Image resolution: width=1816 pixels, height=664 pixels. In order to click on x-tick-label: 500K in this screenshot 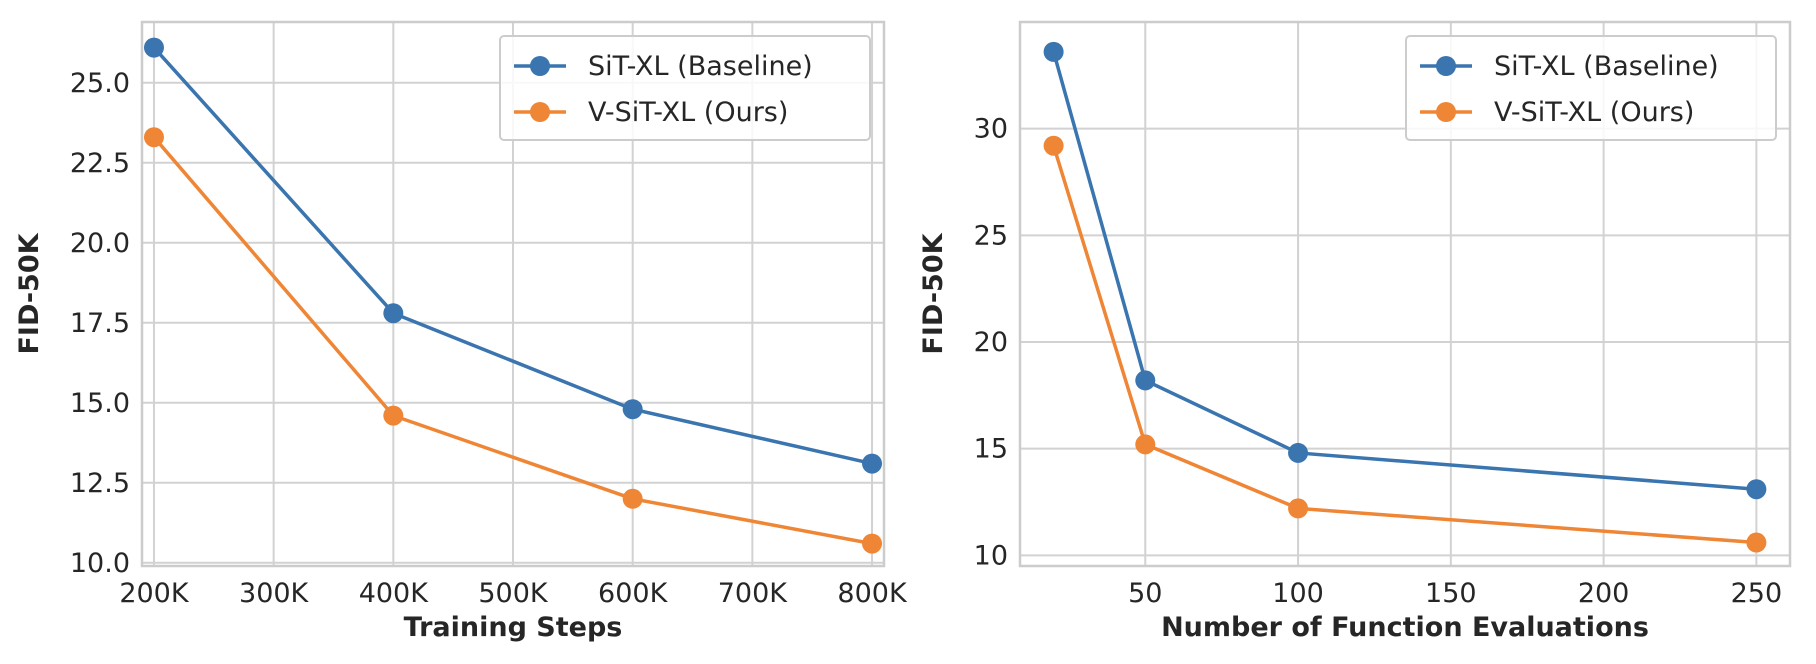, I will do `click(513, 593)`.